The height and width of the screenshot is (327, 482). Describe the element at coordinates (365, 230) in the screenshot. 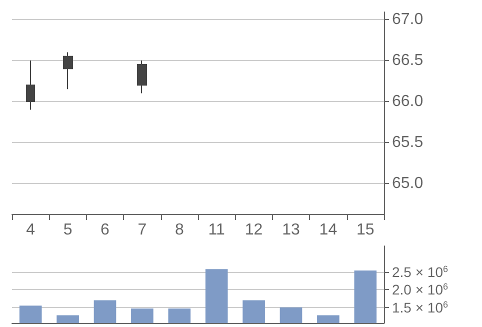

I see `x-tick-label: 15` at that location.